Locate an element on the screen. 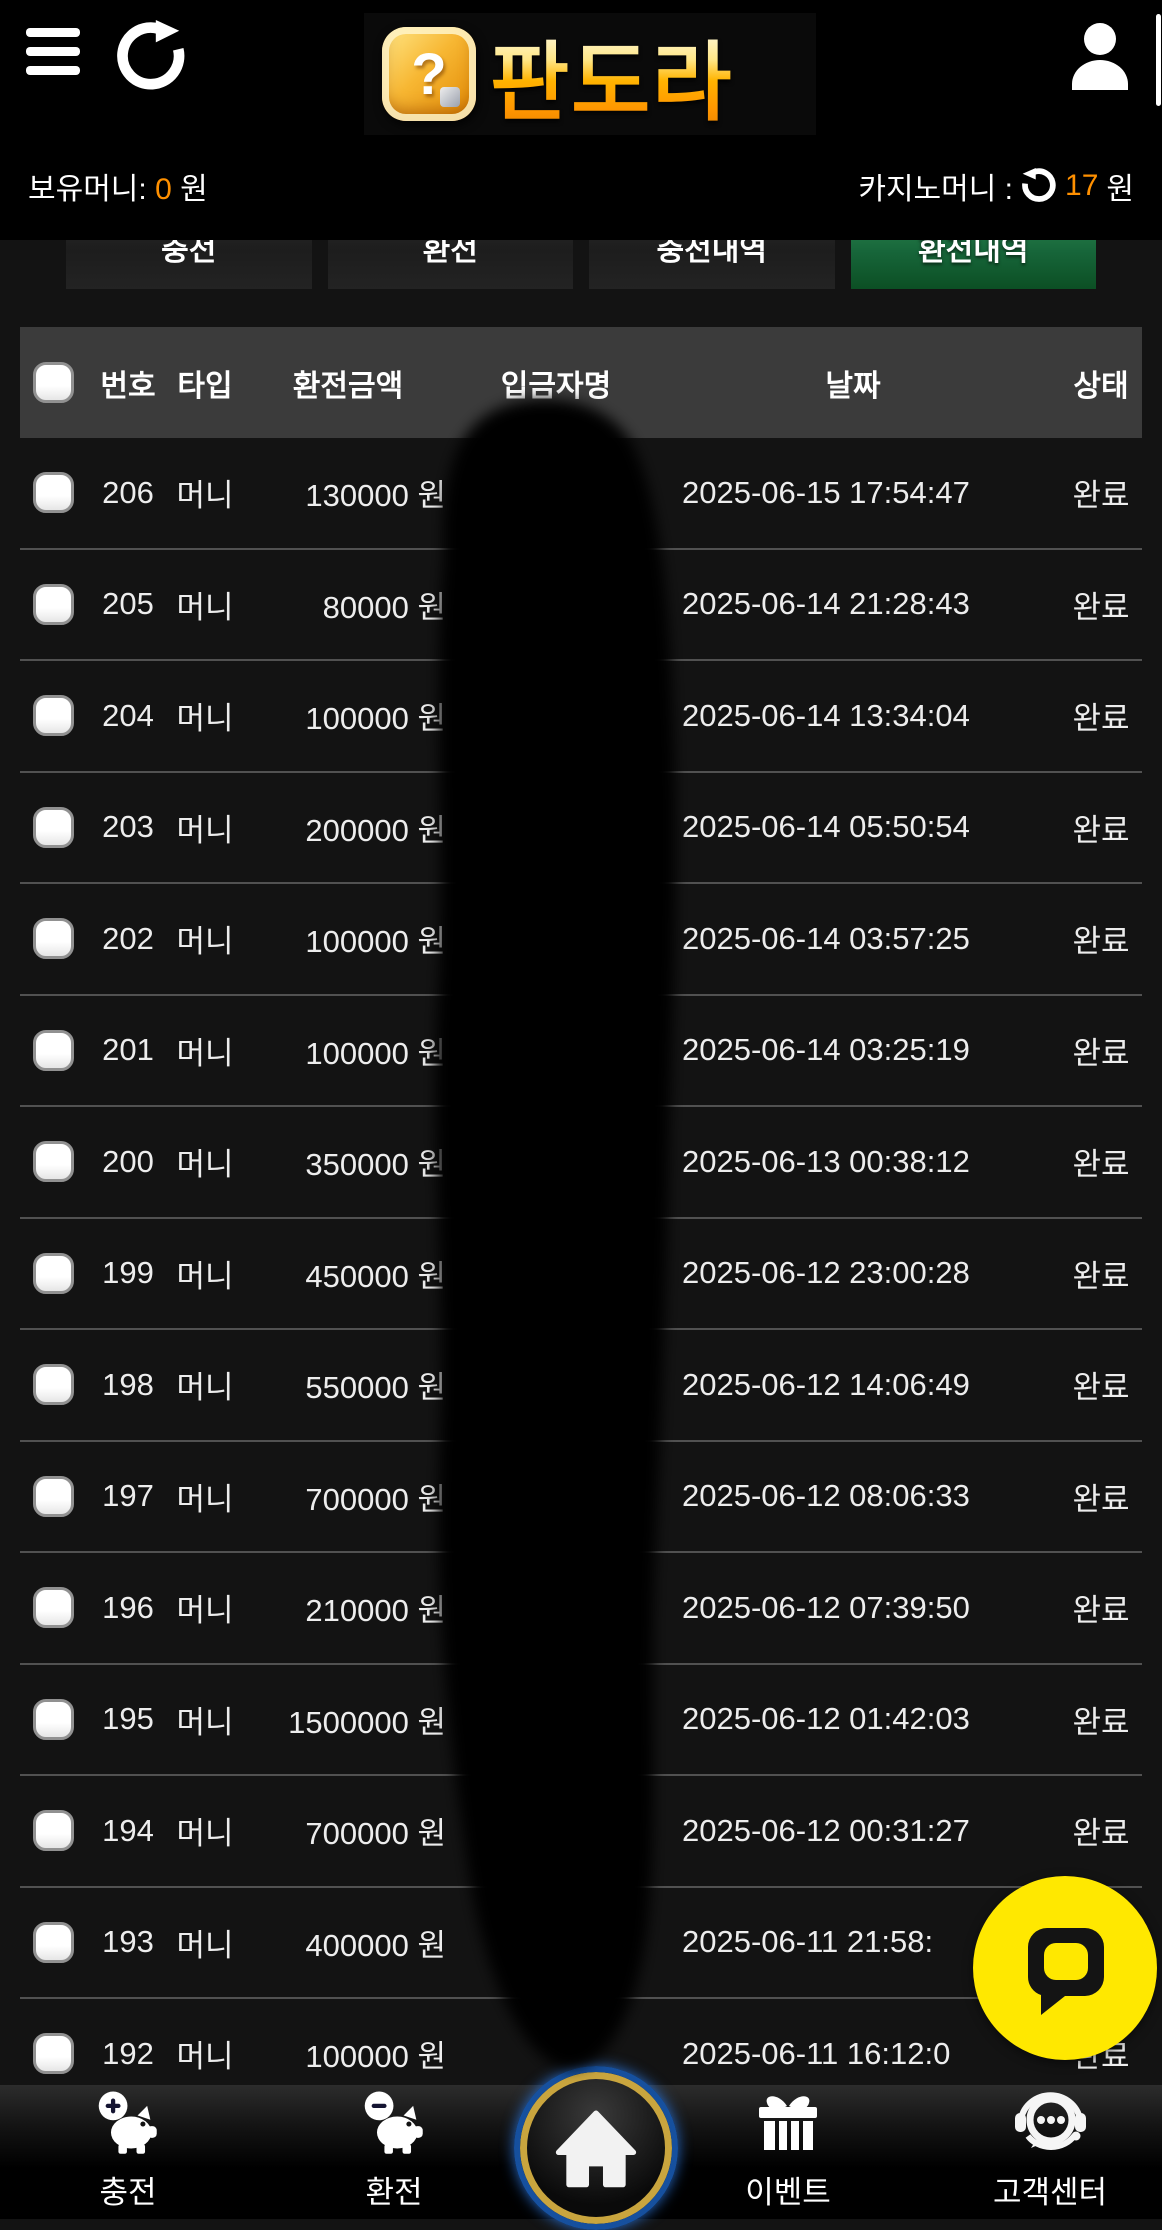 The image size is (1162, 2230). cell-date: 2025-06-13 00:38:12 is located at coordinates (826, 1161).